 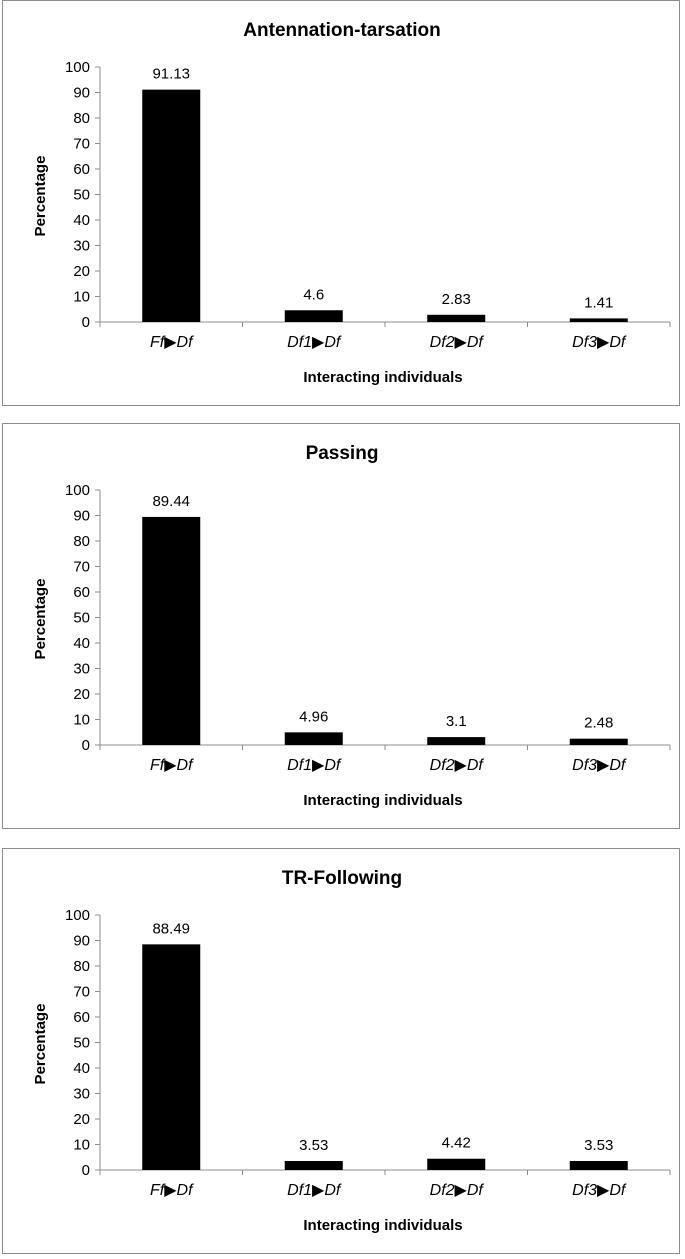 I want to click on data-label: 2.48, so click(x=598, y=723).